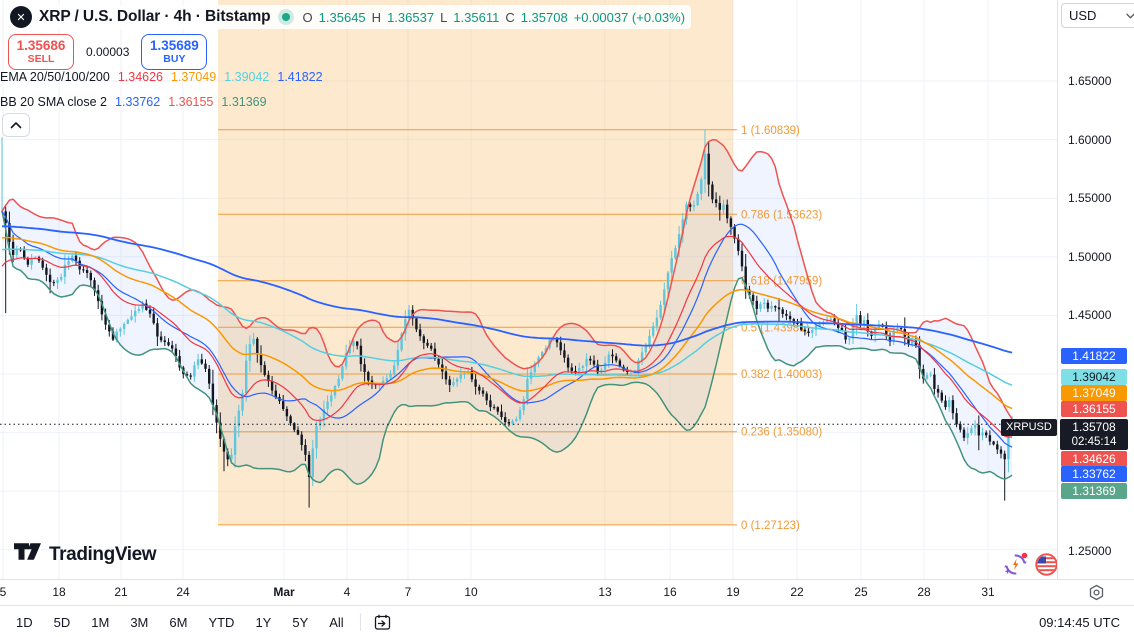  What do you see at coordinates (861, 592) in the screenshot?
I see `time-tick-label: 25` at bounding box center [861, 592].